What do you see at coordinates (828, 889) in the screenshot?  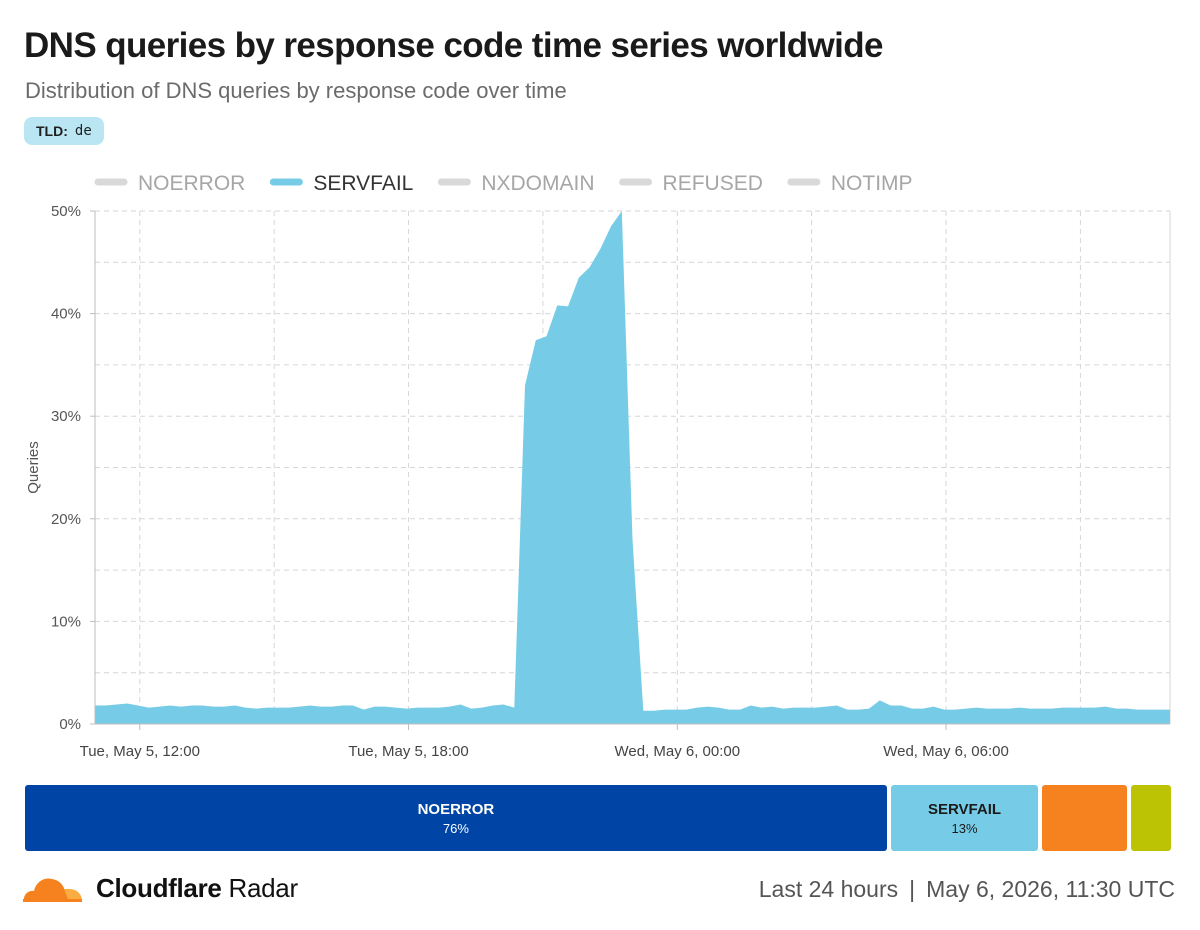 I see `time-range: Last 24 hours` at bounding box center [828, 889].